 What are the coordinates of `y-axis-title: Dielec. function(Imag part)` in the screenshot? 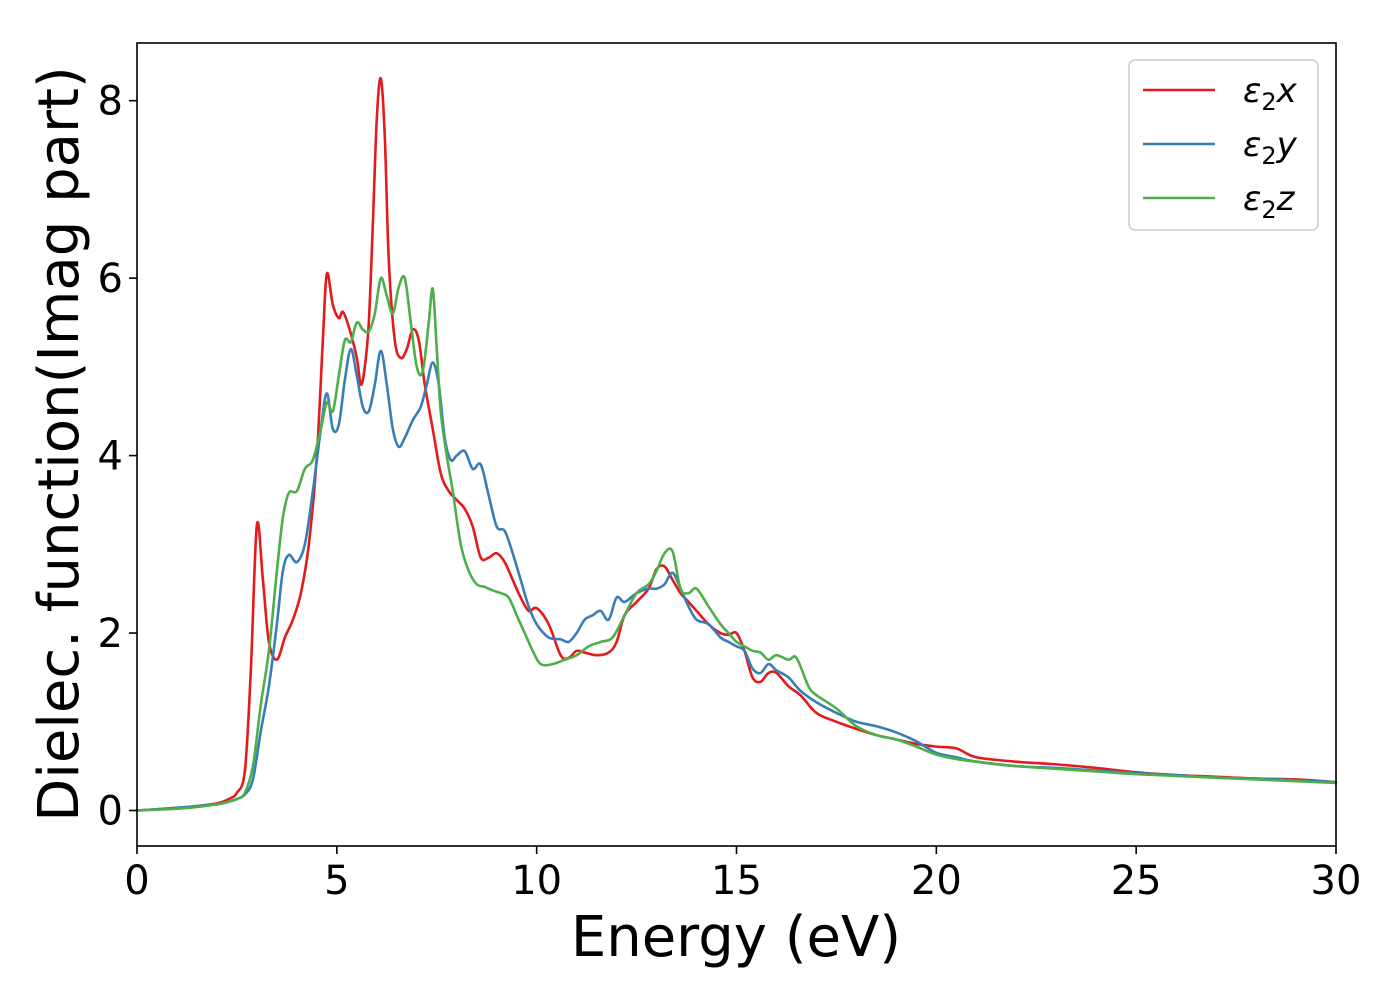 It's located at (59, 444).